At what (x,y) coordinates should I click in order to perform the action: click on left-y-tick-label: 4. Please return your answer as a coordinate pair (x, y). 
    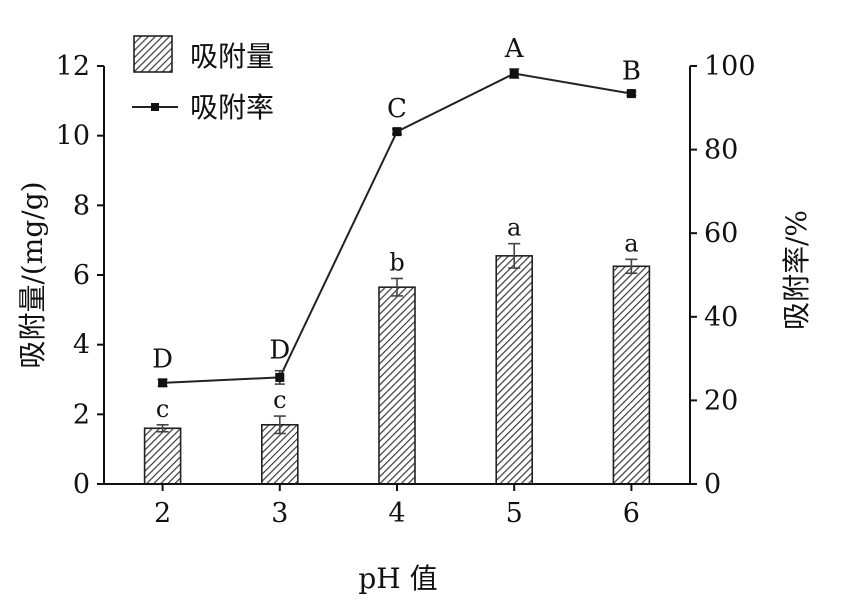
    Looking at the image, I should click on (81, 345).